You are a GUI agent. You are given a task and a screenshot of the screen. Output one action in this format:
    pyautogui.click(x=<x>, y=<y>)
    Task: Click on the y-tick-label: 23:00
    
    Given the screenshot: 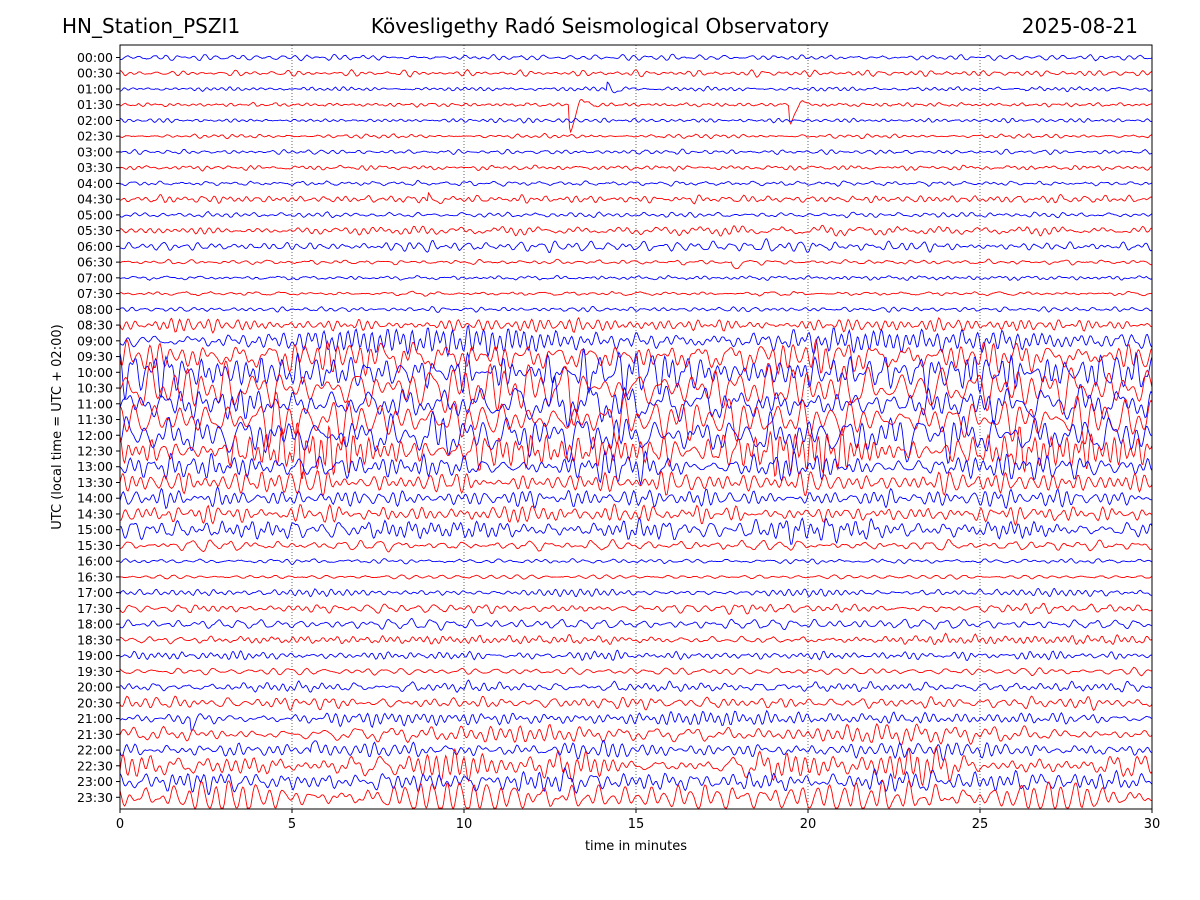 What is the action you would take?
    pyautogui.click(x=95, y=781)
    